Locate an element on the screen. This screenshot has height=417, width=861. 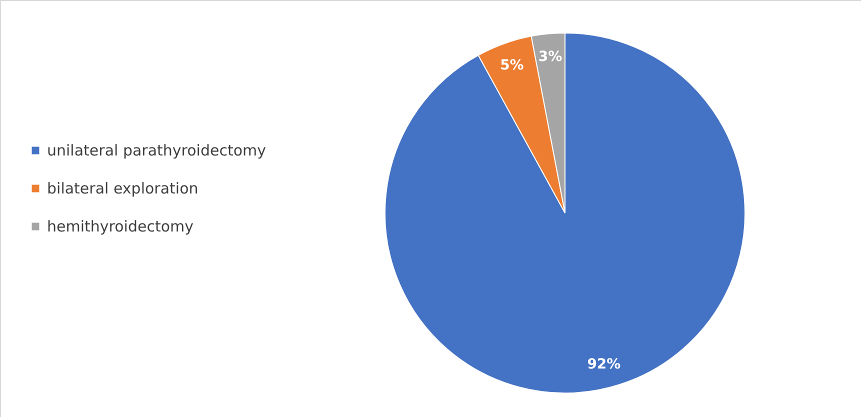
pie-slice is located at coordinates (522, 125).